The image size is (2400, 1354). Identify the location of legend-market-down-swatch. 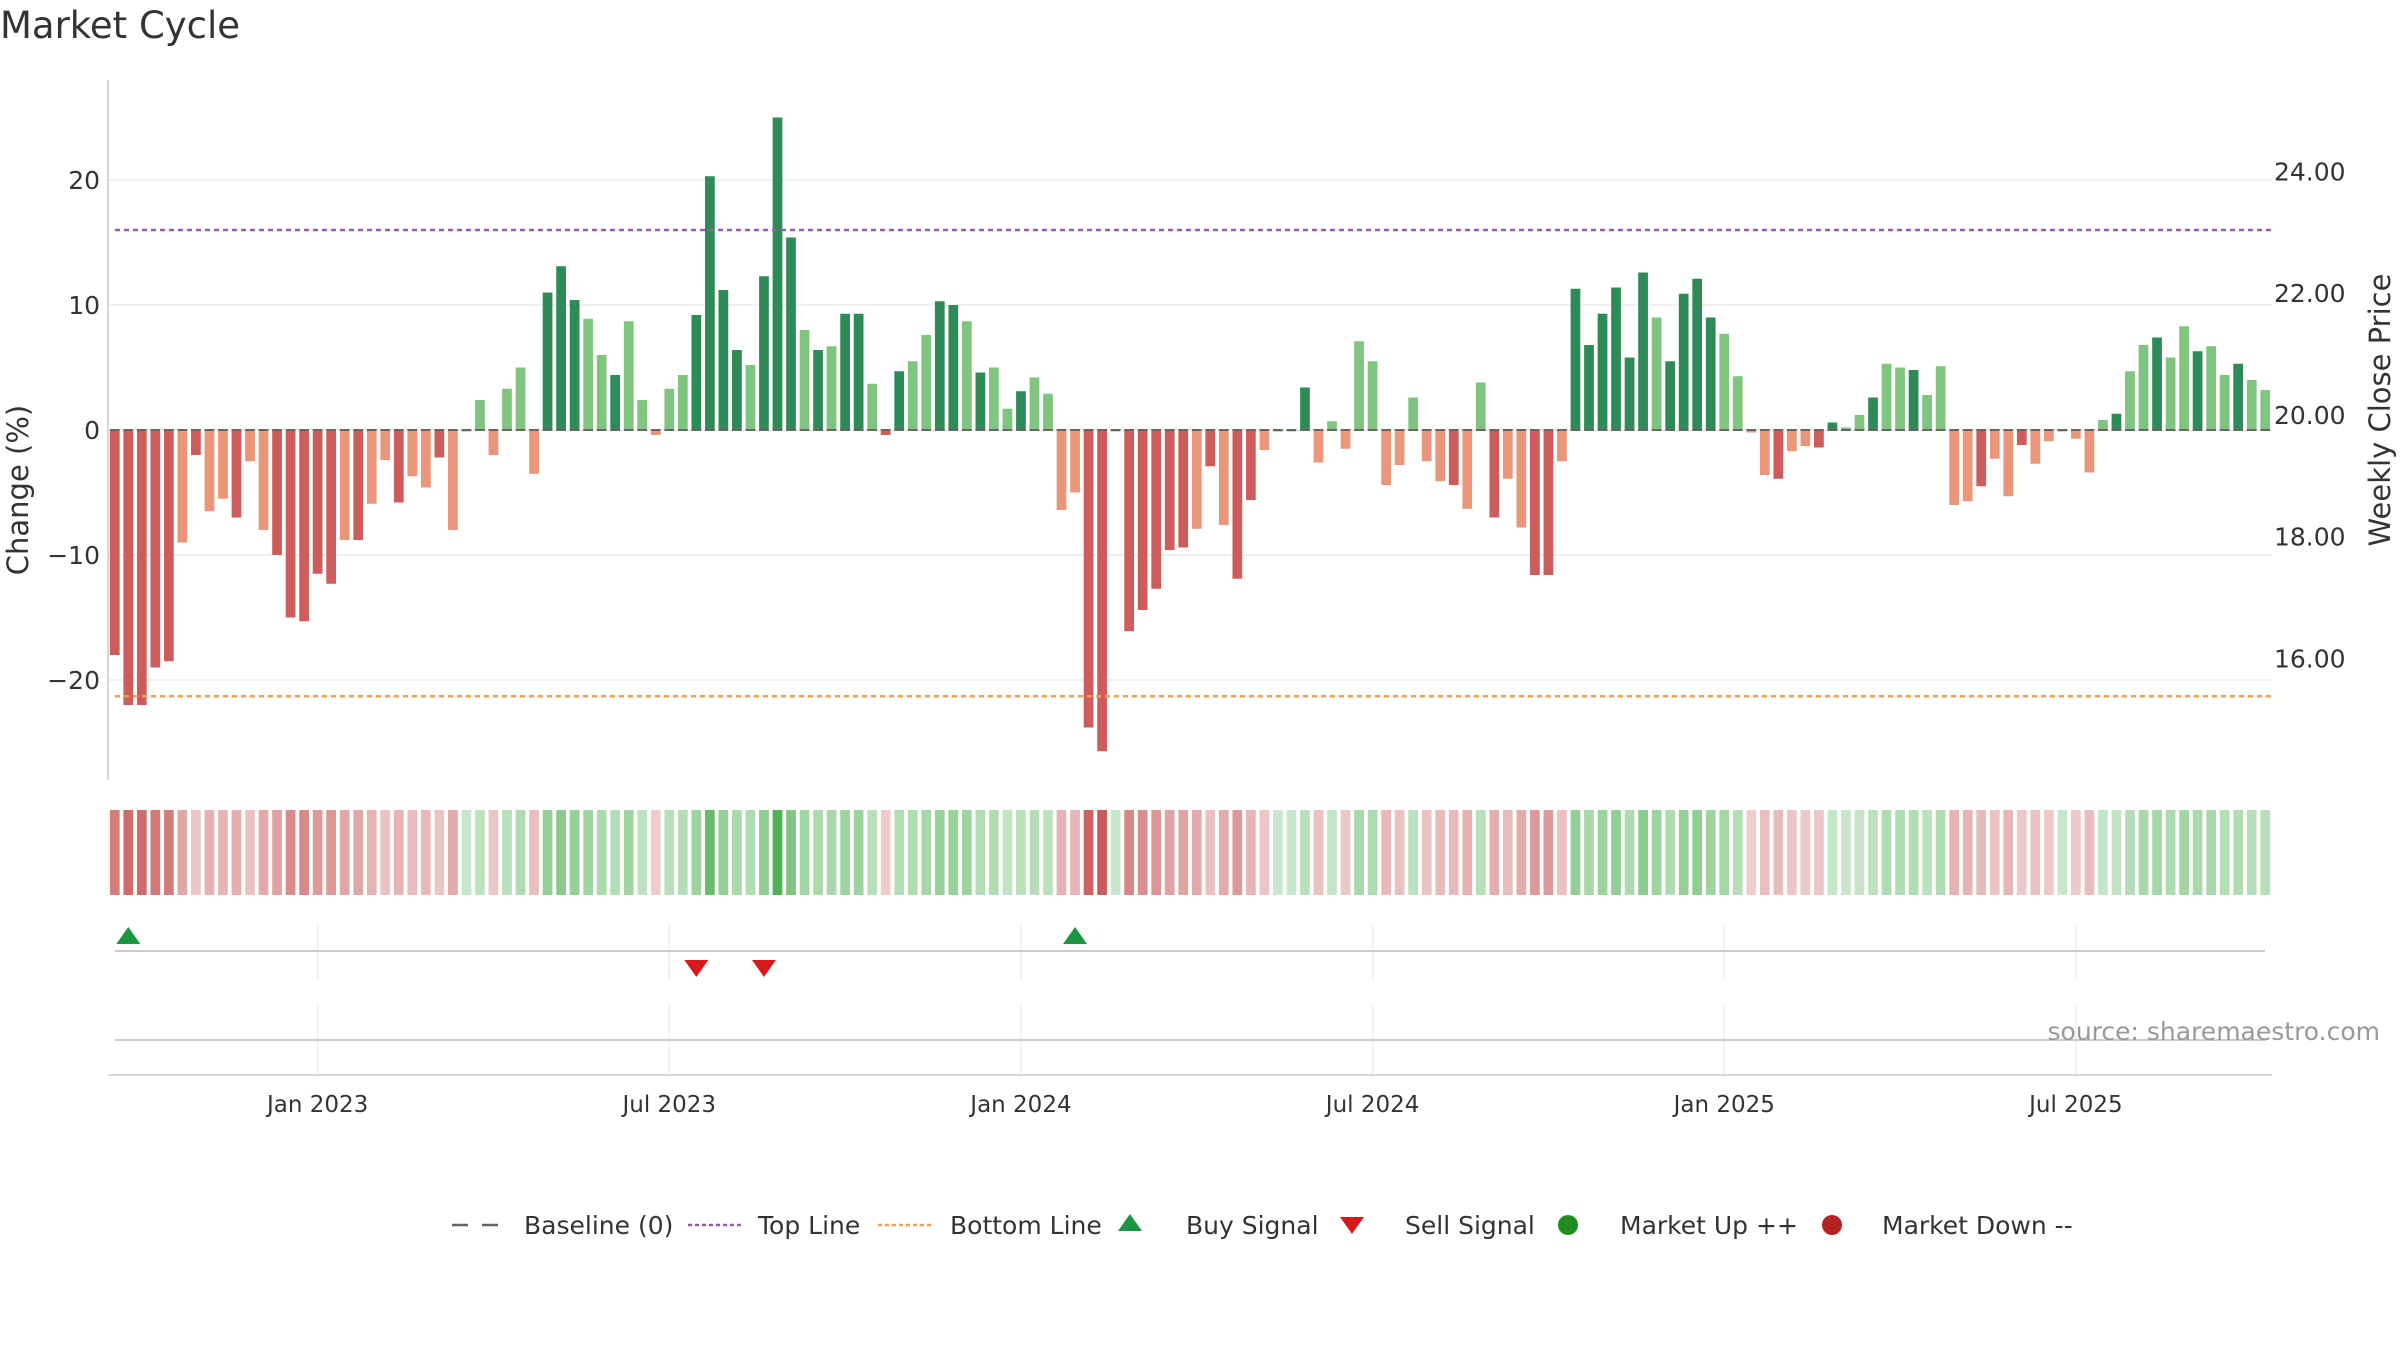
(1832, 1225).